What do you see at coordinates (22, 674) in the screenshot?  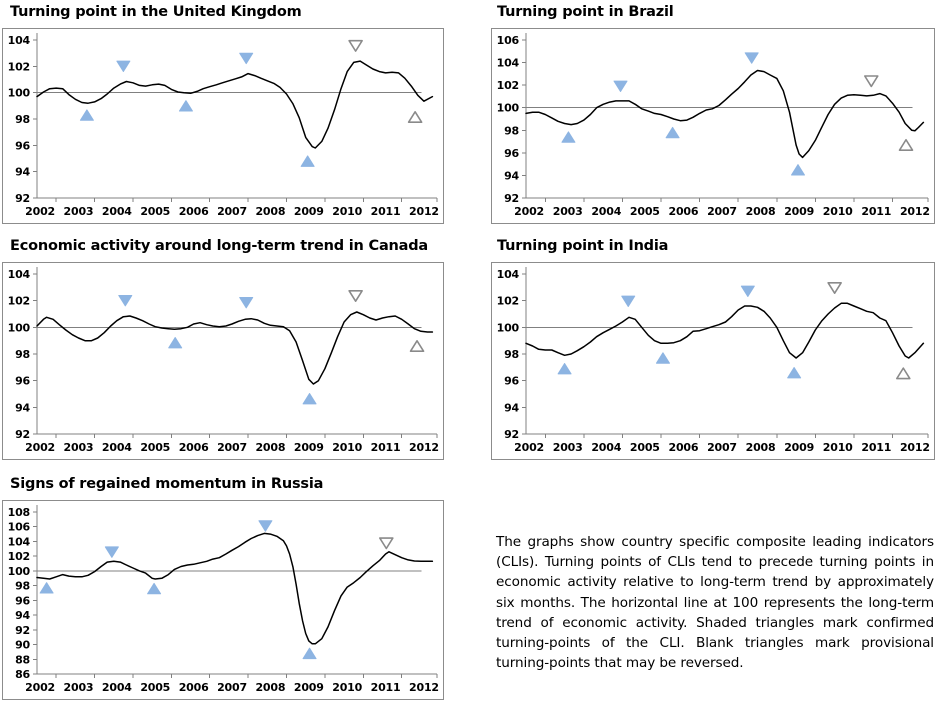 I see `y-tick-label: 86` at bounding box center [22, 674].